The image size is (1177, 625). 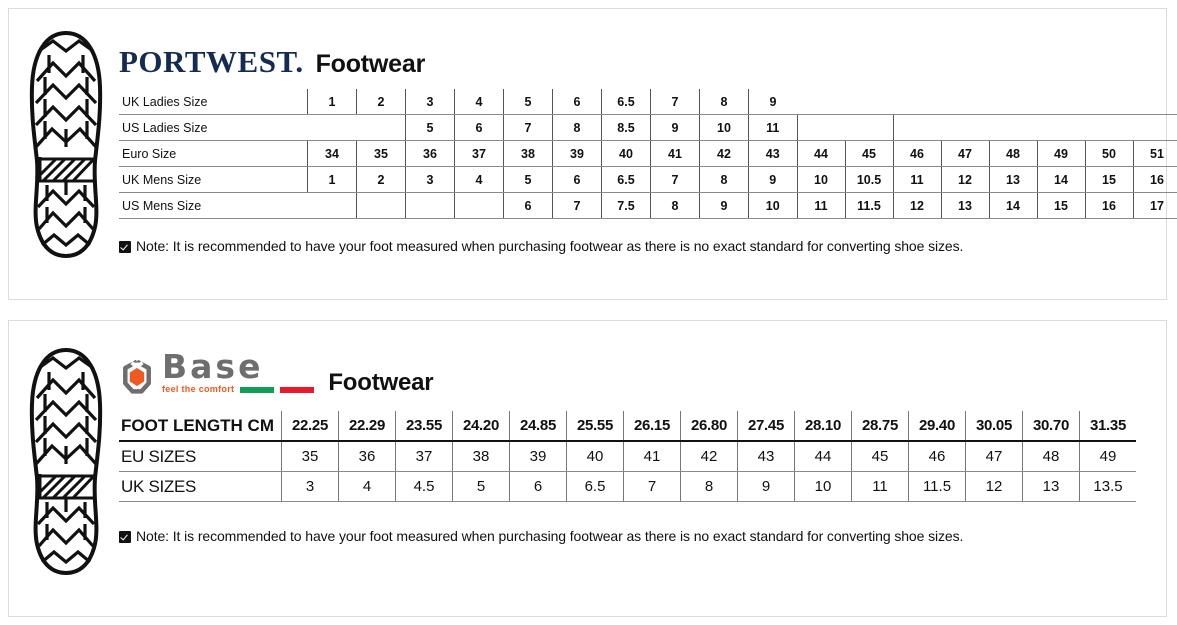 What do you see at coordinates (370, 64) in the screenshot?
I see `portwest-category-label: Footwear` at bounding box center [370, 64].